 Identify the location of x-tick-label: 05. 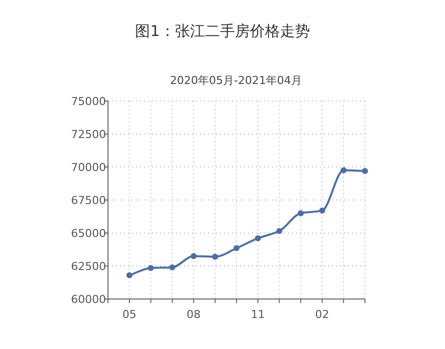
(129, 314).